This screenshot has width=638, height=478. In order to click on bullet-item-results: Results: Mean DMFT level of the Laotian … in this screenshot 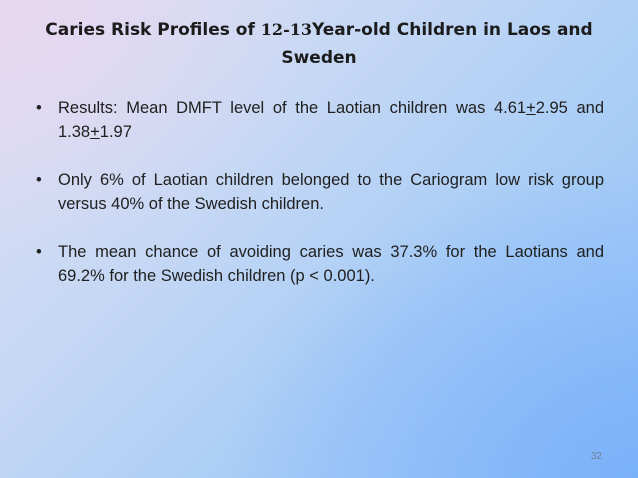, I will do `click(320, 120)`.